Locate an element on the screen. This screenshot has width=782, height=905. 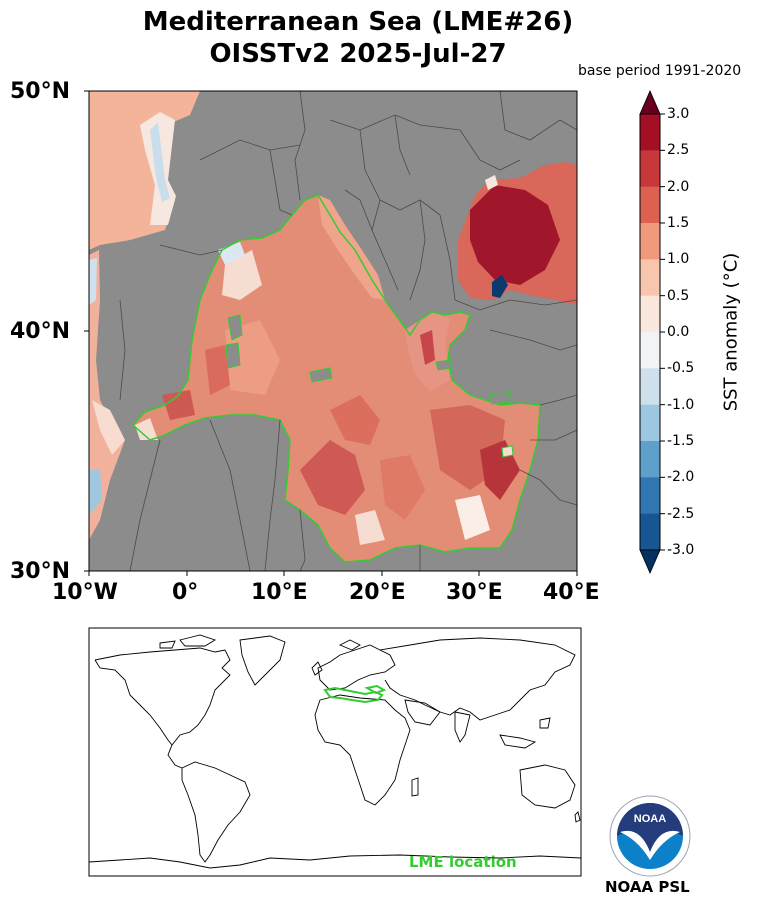
colorbar-tick-label: 2.5 is located at coordinates (678, 150).